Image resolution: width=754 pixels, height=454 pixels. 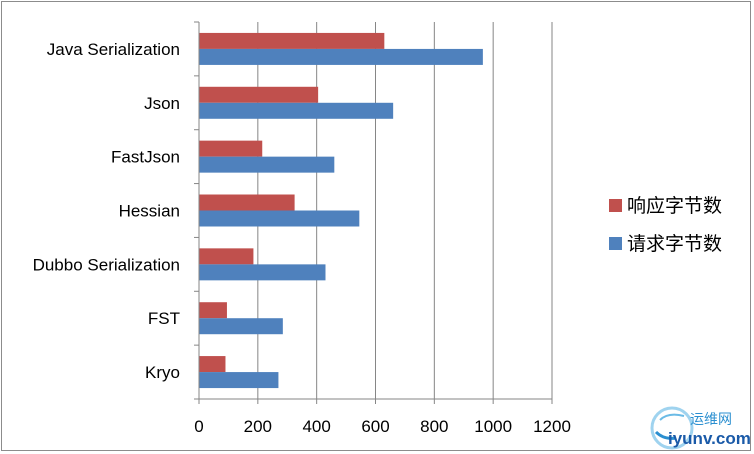 What do you see at coordinates (113, 49) in the screenshot?
I see `category-label-0: Java Serialization` at bounding box center [113, 49].